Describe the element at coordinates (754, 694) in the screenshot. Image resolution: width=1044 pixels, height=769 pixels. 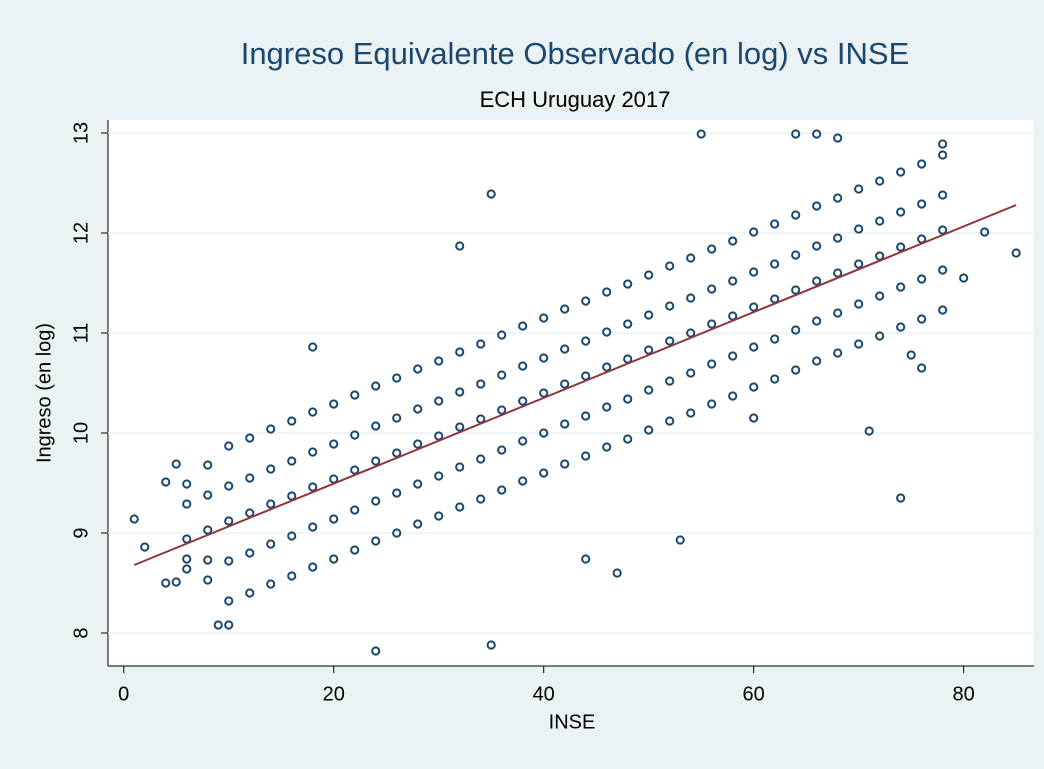
I see `x-tick-label: 60` at that location.